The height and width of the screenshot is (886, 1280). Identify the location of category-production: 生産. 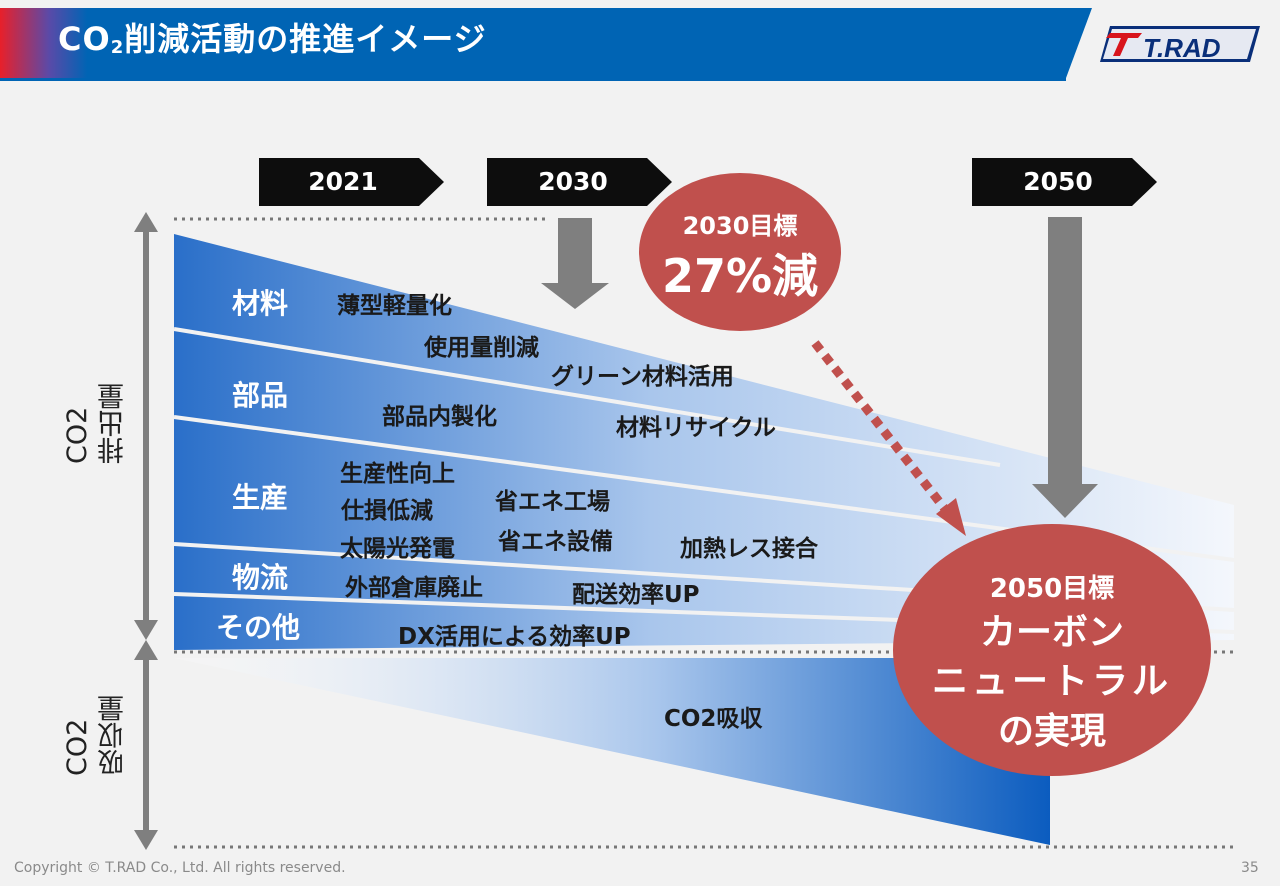
(260, 497).